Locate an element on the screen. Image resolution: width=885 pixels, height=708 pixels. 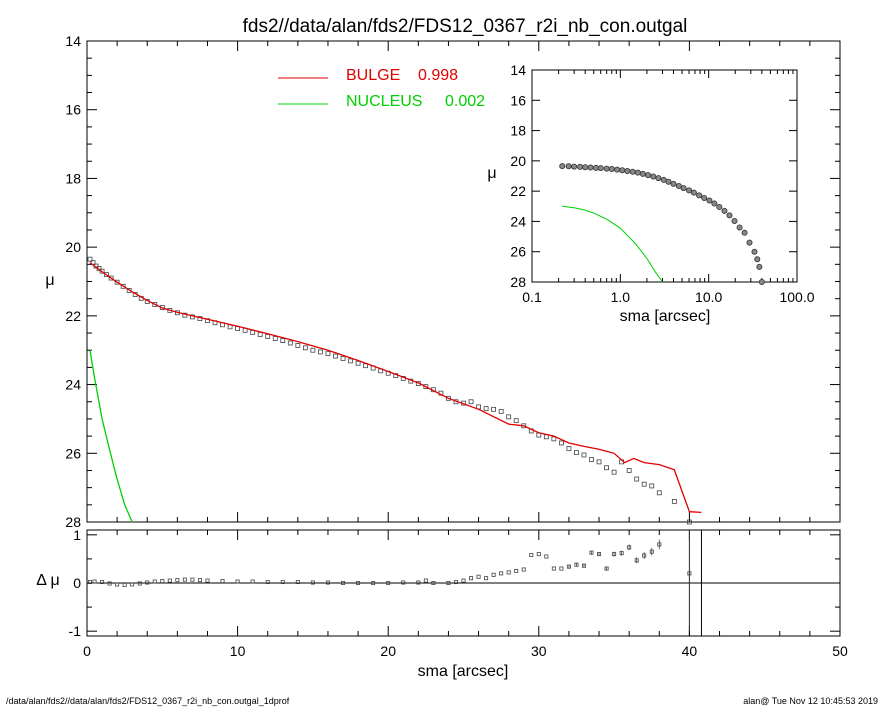
x-tick-label: 10 is located at coordinates (238, 651).